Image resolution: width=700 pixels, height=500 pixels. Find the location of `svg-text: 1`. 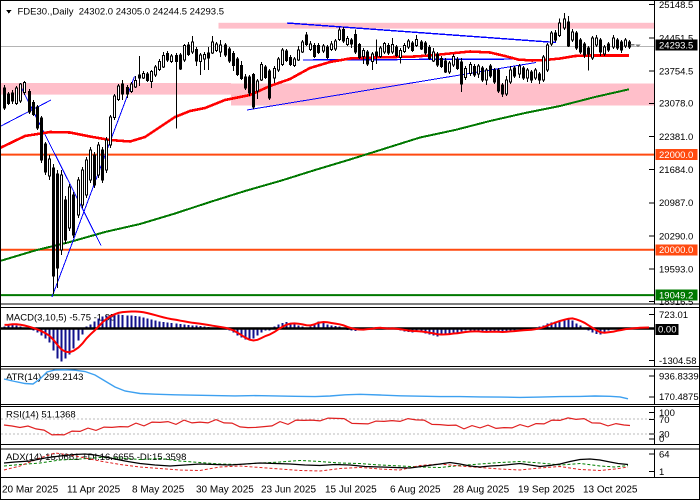

svg-text: 1 is located at coordinates (661, 472).